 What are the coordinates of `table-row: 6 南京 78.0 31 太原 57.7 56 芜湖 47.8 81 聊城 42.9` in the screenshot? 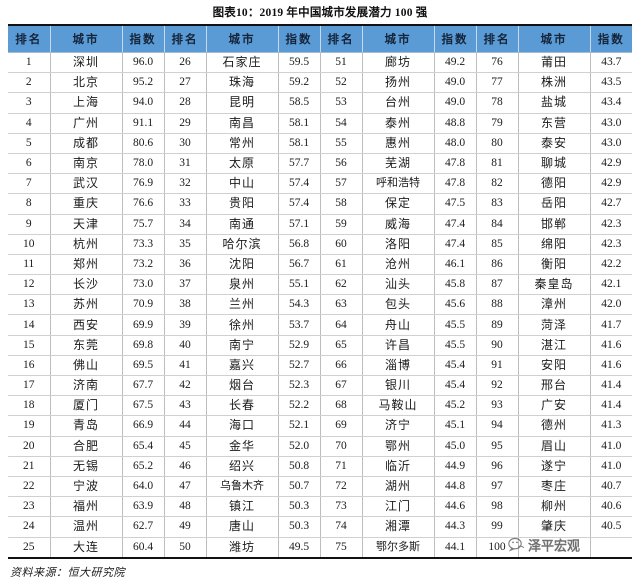 It's located at (320, 163).